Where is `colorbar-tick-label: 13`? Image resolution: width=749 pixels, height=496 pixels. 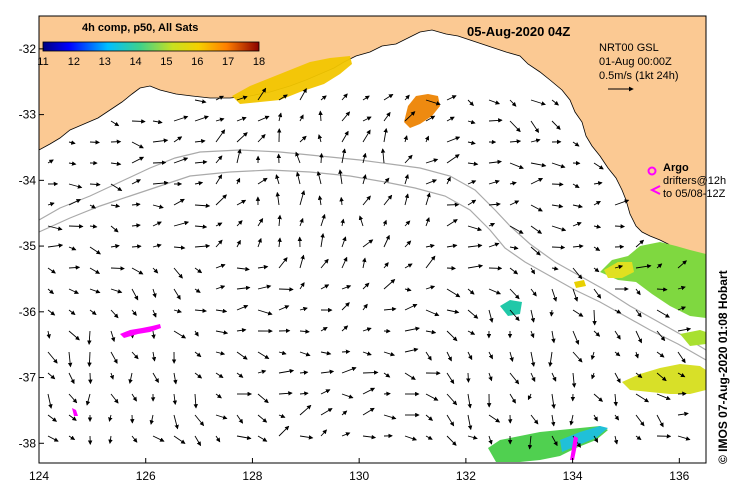 colorbar-tick-label: 13 is located at coordinates (105, 62).